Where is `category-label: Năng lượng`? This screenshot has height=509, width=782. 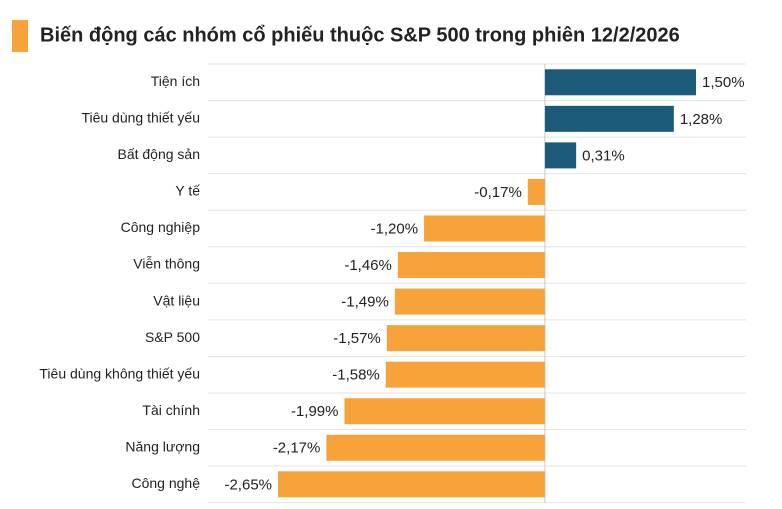 category-label: Năng lượng is located at coordinates (162, 446).